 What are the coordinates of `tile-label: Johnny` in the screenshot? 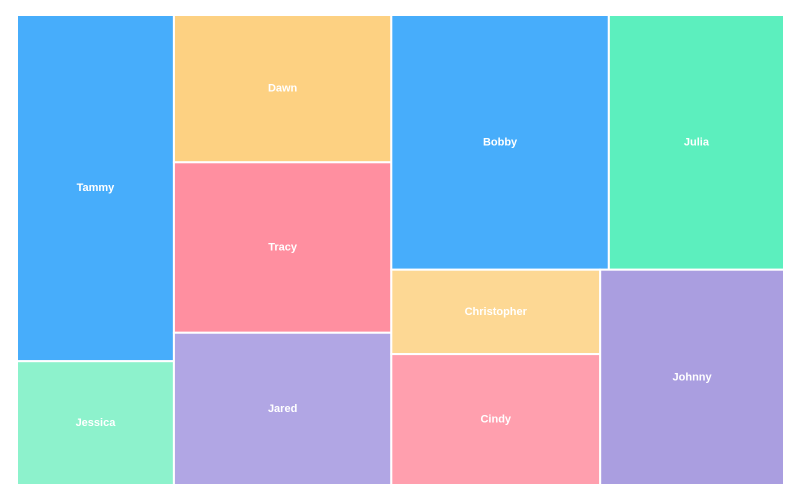 It's located at (693, 377).